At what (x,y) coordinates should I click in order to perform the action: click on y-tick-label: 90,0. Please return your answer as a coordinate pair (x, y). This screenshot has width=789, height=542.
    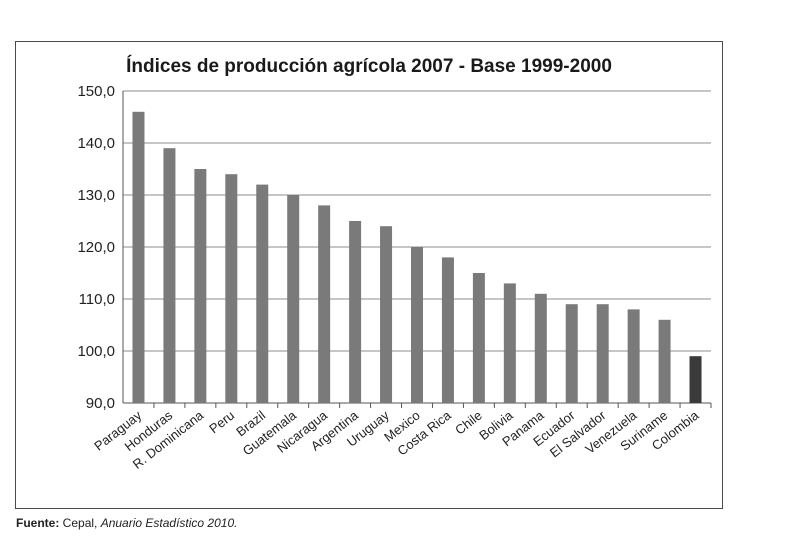
    Looking at the image, I should click on (100, 403).